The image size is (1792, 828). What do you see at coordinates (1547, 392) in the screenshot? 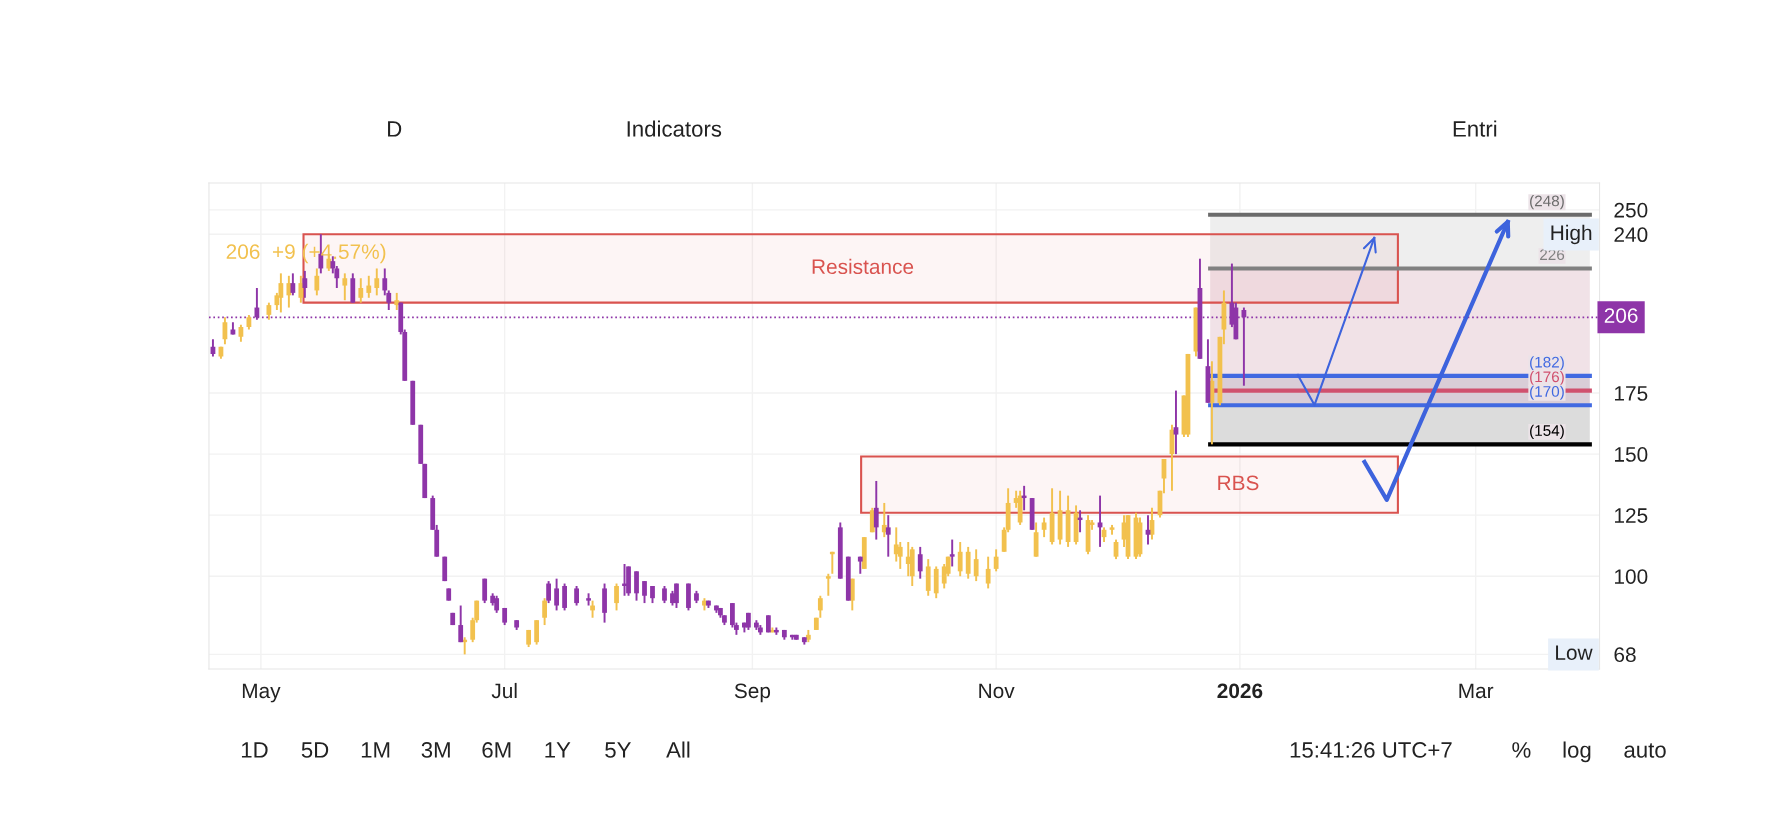
I see `ref-line-label: (170)` at bounding box center [1547, 392].